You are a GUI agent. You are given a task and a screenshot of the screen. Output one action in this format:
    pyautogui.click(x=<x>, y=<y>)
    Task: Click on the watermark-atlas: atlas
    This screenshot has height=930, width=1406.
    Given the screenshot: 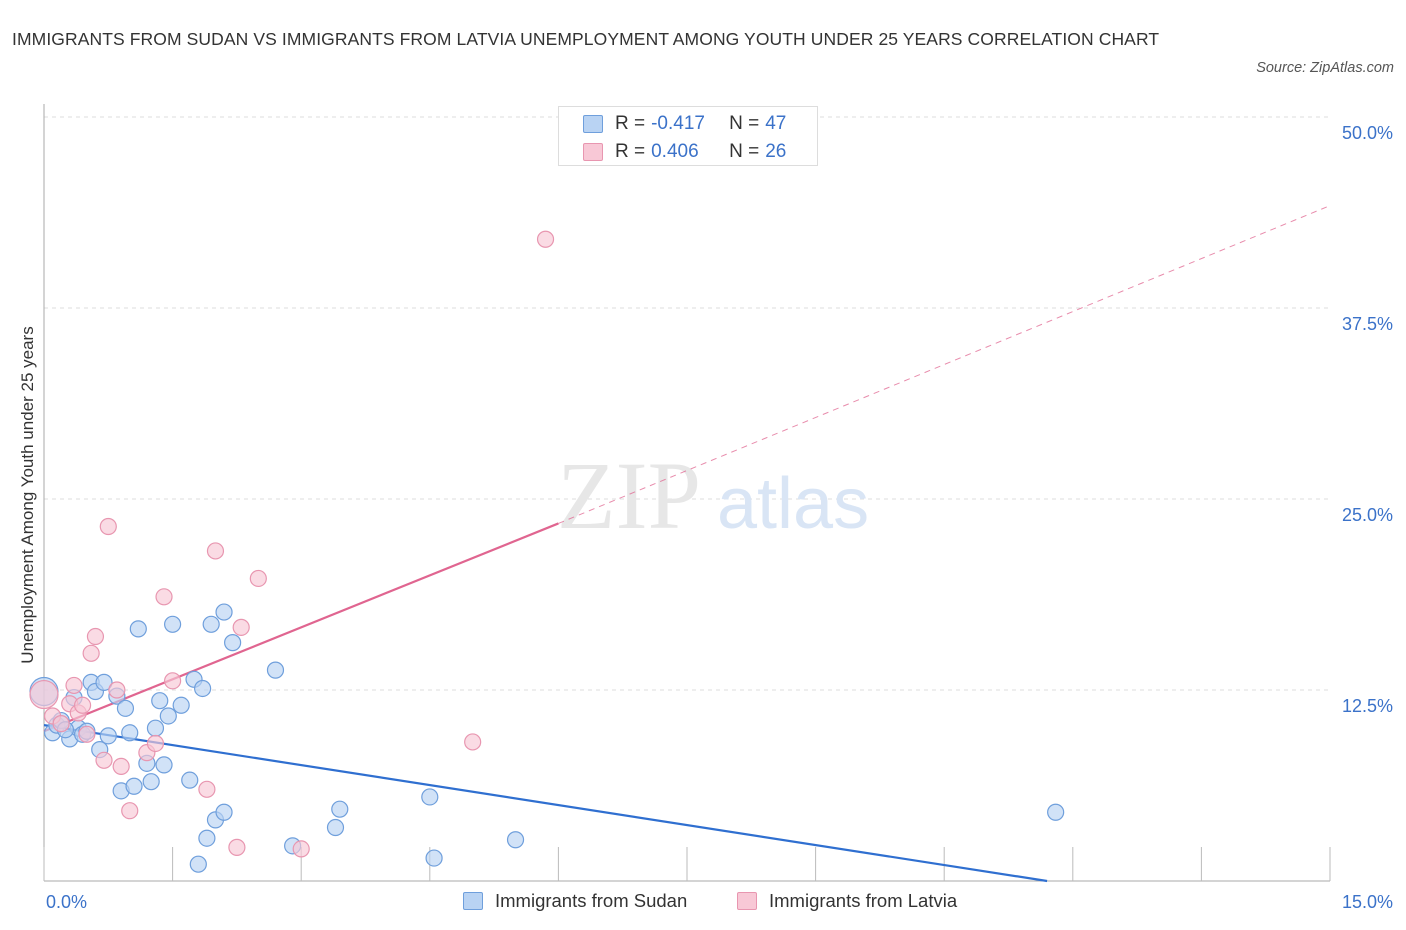 What is the action you would take?
    pyautogui.click(x=793, y=504)
    